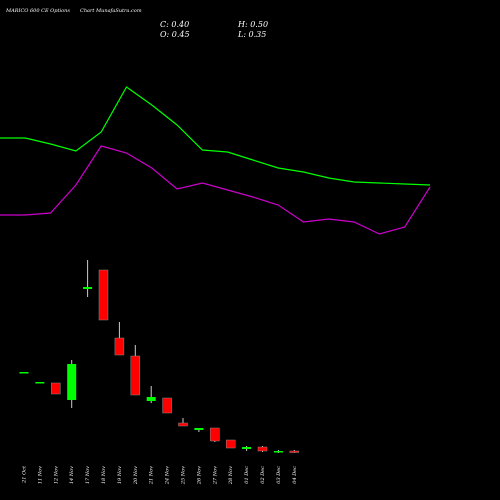 Image resolution: width=500 pixels, height=500 pixels. Describe the element at coordinates (25, 474) in the screenshot. I see `x-tick-label: 21 Oct` at that location.